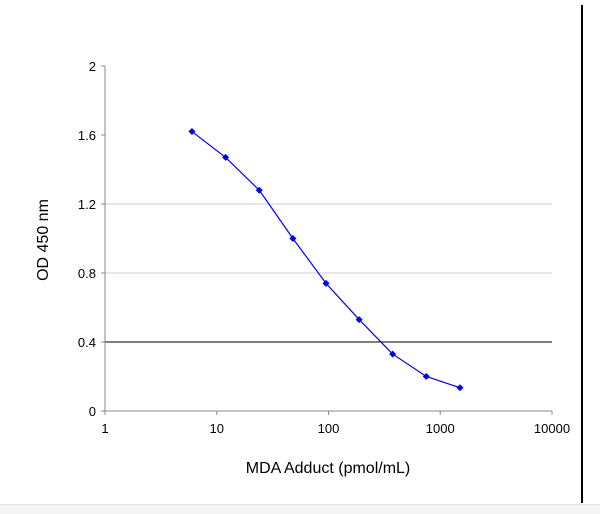 This screenshot has height=514, width=600. Describe the element at coordinates (440, 428) in the screenshot. I see `x-tick-label: 1000` at that location.